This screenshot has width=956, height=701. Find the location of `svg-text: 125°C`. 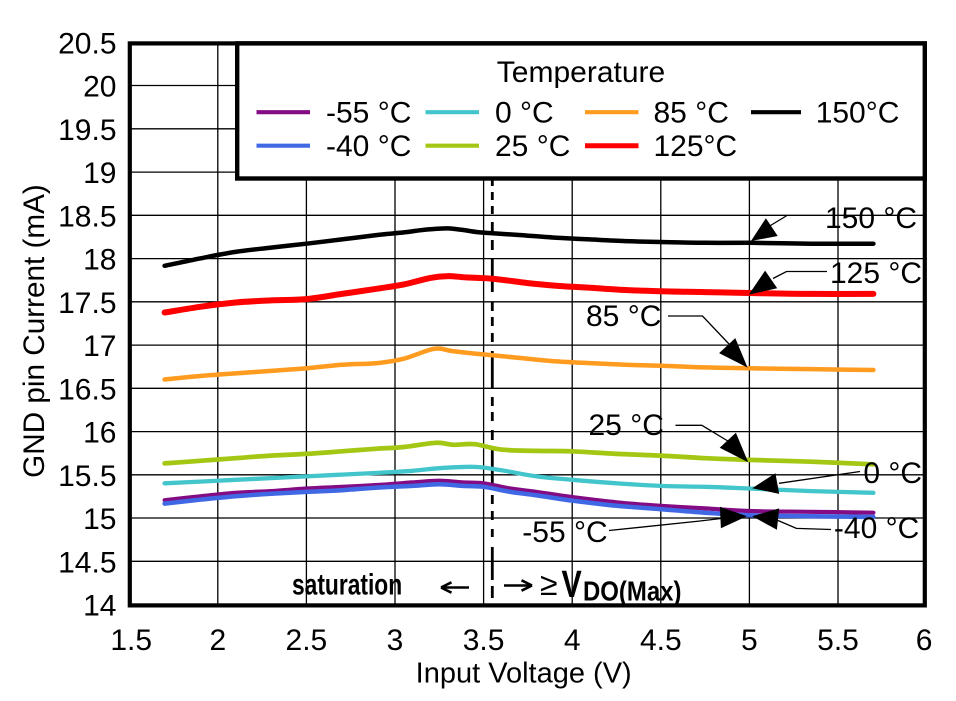

svg-text: 125°C is located at coordinates (696, 146).